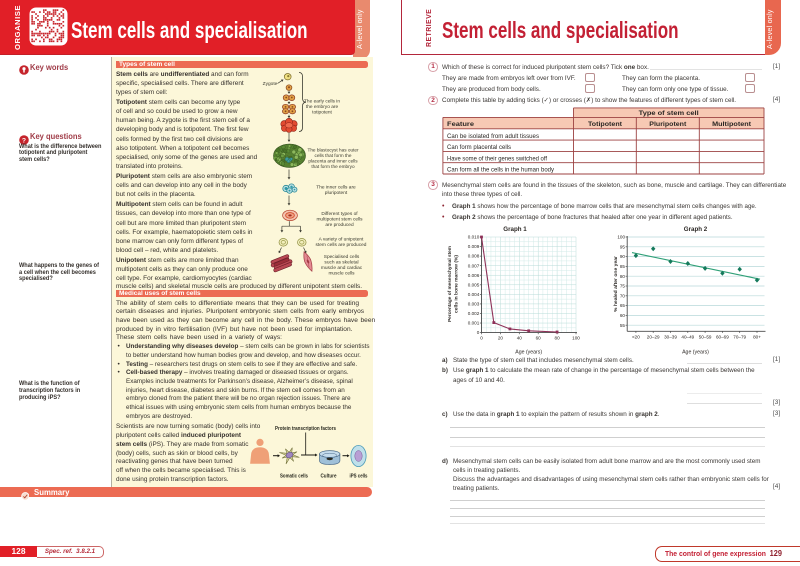 The width and height of the screenshot is (800, 566). Describe the element at coordinates (341, 274) in the screenshot. I see `svg-text: muscle cells` at that location.